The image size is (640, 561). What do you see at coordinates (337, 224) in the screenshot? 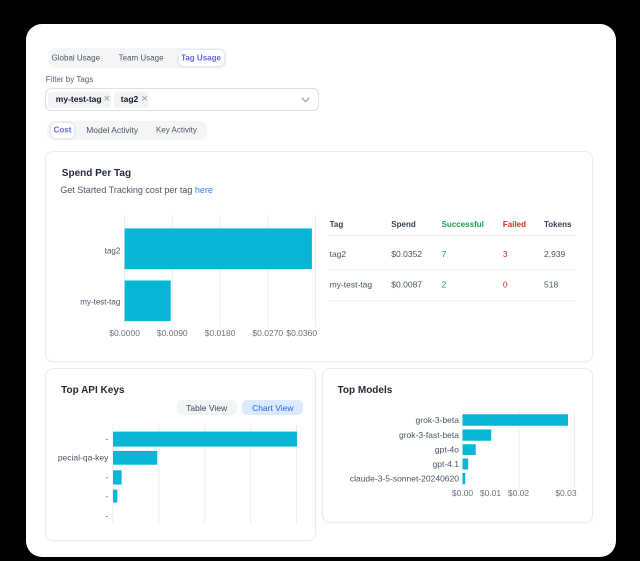
I see `svg-text: Tag` at bounding box center [337, 224].